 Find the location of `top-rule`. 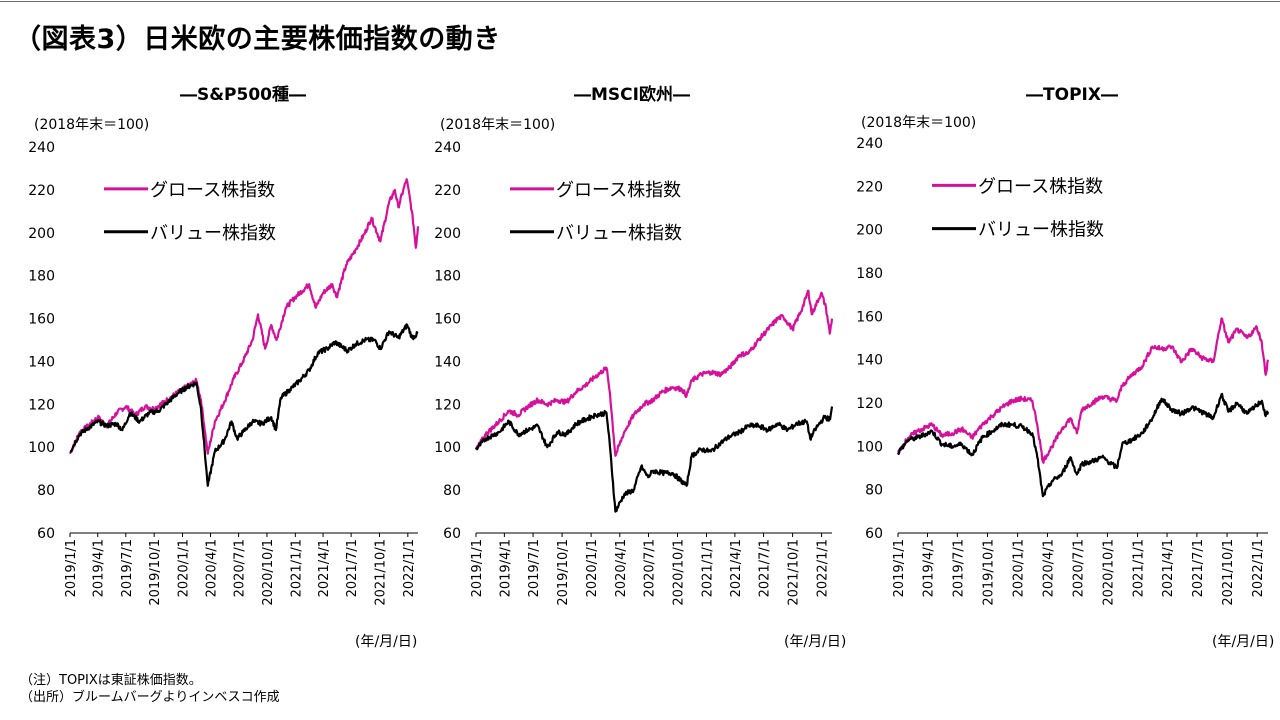

top-rule is located at coordinates (640, 1).